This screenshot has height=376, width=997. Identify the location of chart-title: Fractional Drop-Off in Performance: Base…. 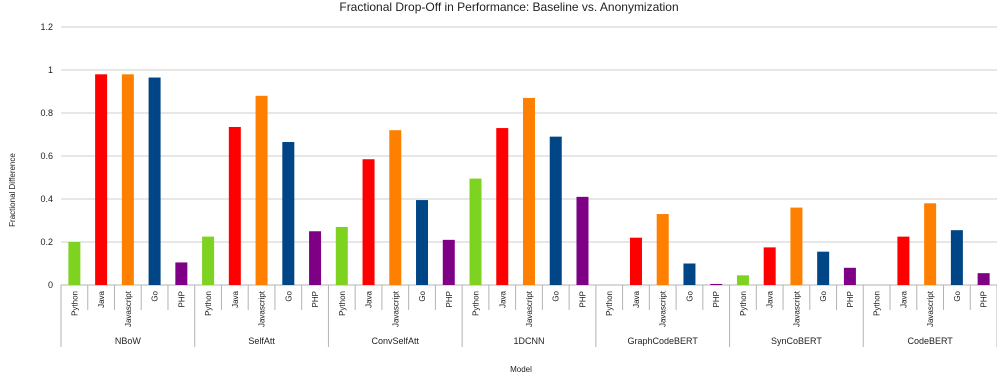
(508, 7).